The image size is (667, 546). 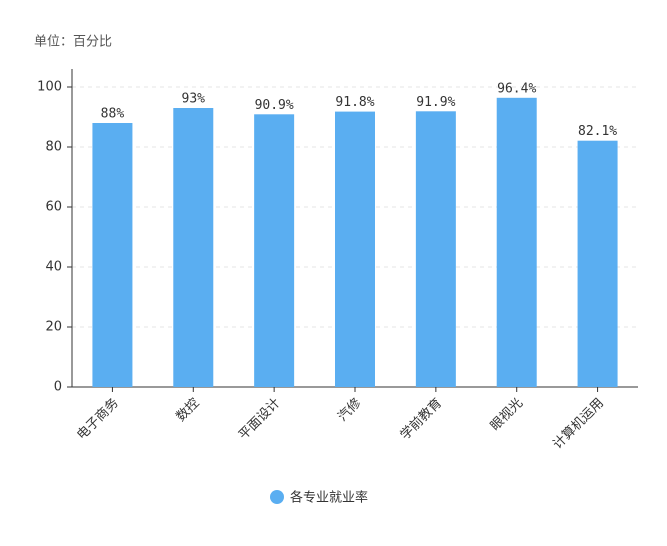 I want to click on y-tick-label: 20, so click(x=53, y=327).